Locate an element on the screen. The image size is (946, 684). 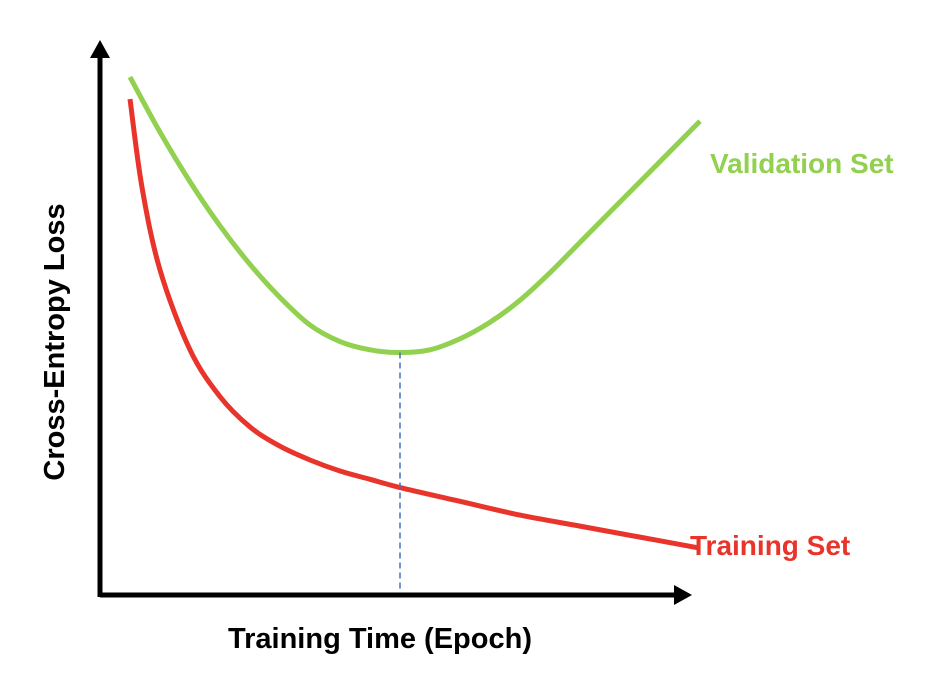
training-series-label: Training Set is located at coordinates (770, 545).